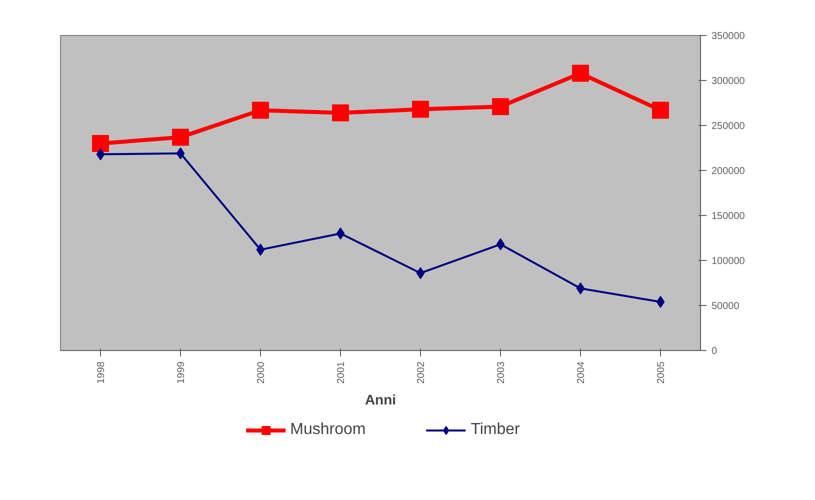 The image size is (815, 500). I want to click on x-axis-title: Anni, so click(380, 400).